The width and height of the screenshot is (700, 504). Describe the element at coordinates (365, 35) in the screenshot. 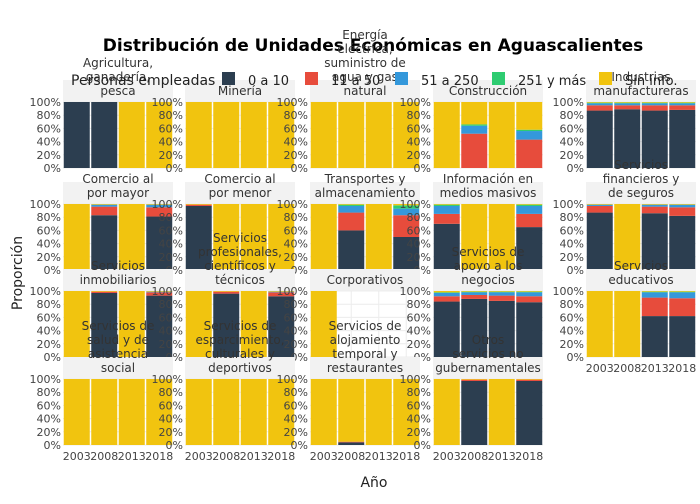

I see `facet-title: Energía` at that location.